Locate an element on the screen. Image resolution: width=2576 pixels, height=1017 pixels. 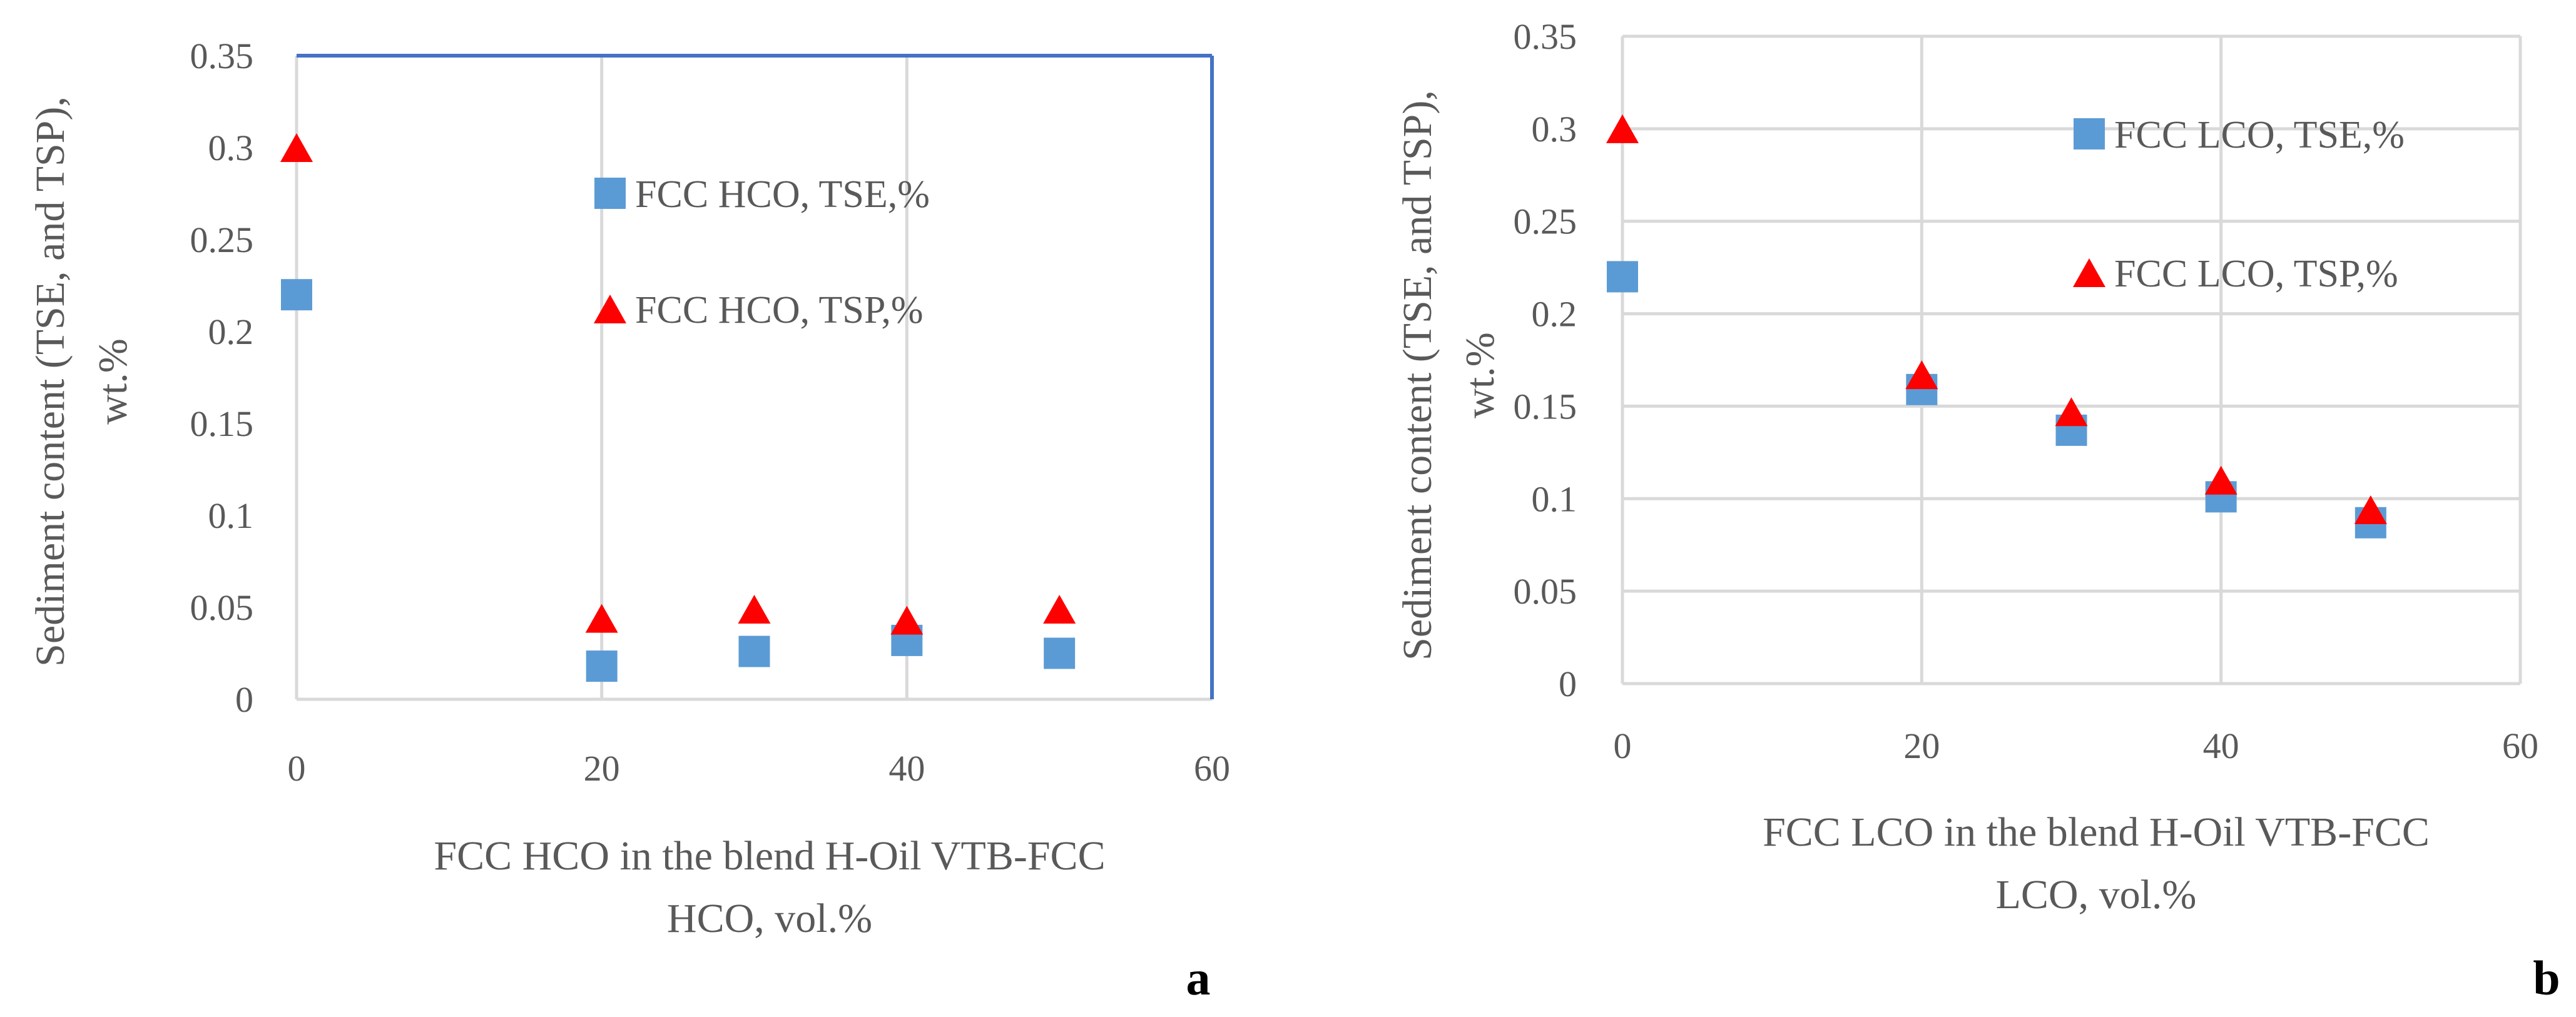
chart-b-legend-marker-tsp is located at coordinates (2089, 272).